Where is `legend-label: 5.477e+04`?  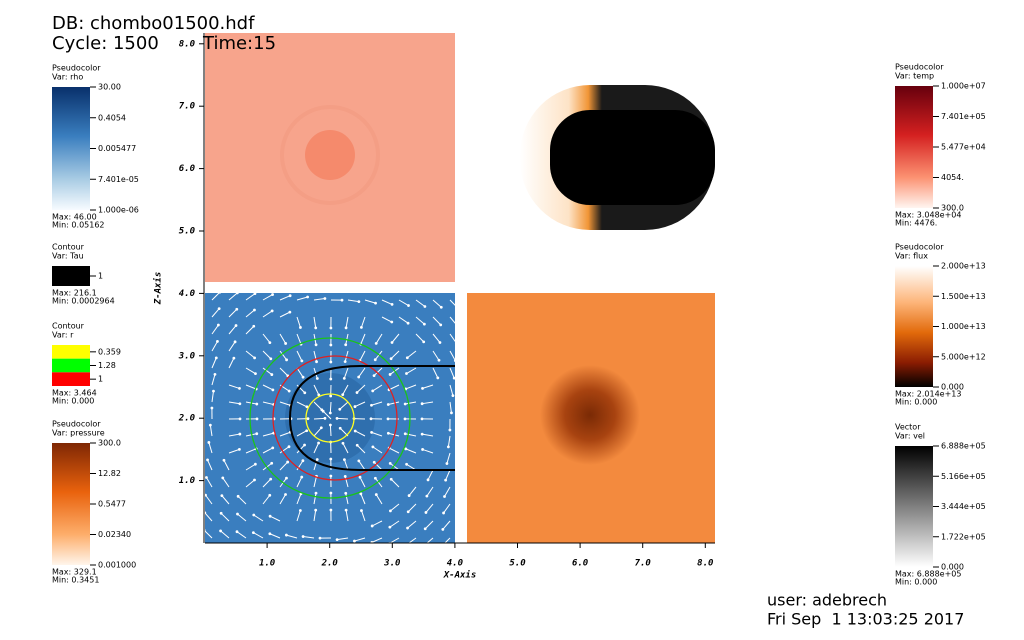
legend-label: 5.477e+04 is located at coordinates (963, 147).